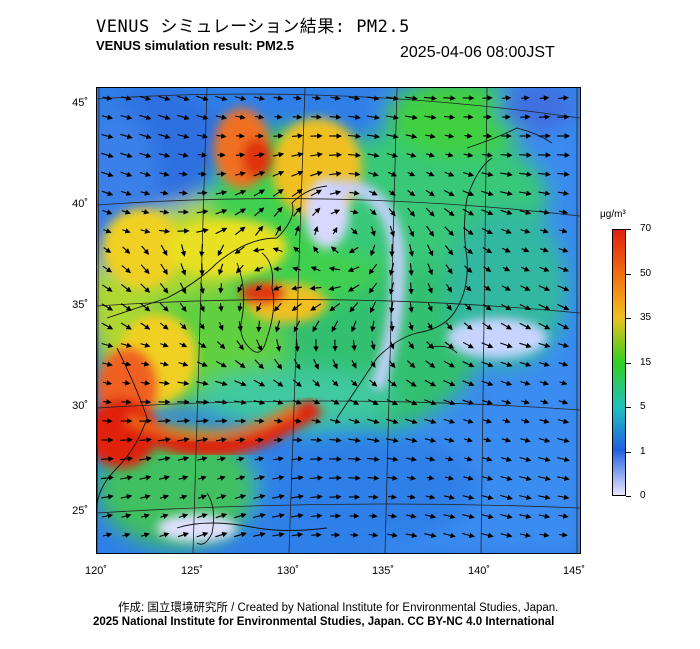 The height and width of the screenshot is (649, 700). Describe the element at coordinates (80, 305) in the screenshot. I see `latitude-label-35: 35˚` at that location.